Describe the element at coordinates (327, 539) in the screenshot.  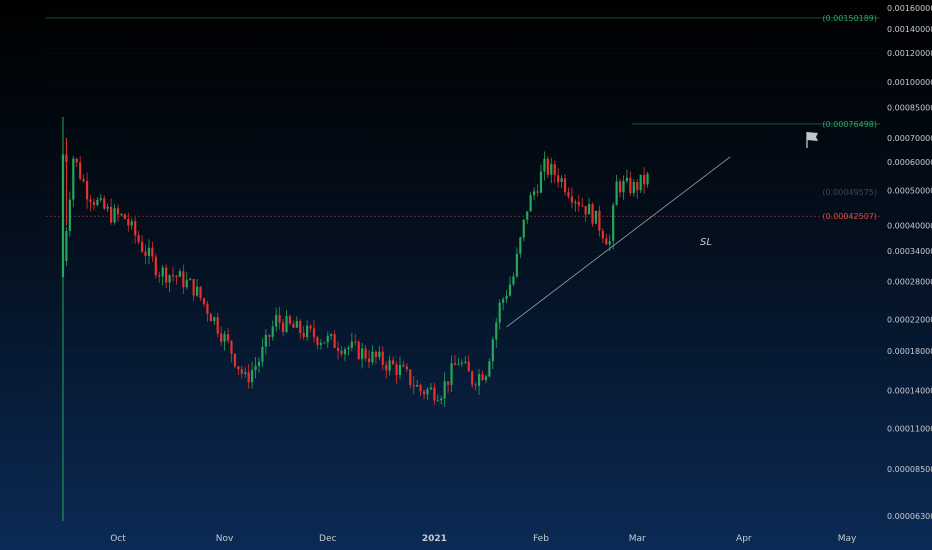
I see `x-tick-label: Dec` at that location.